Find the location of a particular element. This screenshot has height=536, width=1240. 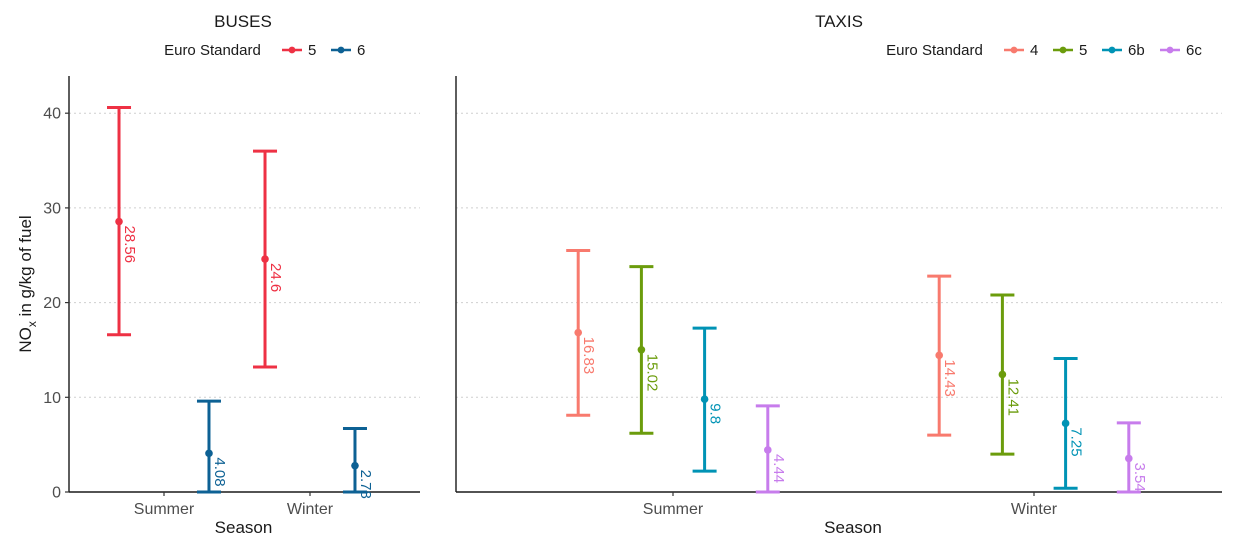

series-4: 16.83 14.43 is located at coordinates (762, 343).